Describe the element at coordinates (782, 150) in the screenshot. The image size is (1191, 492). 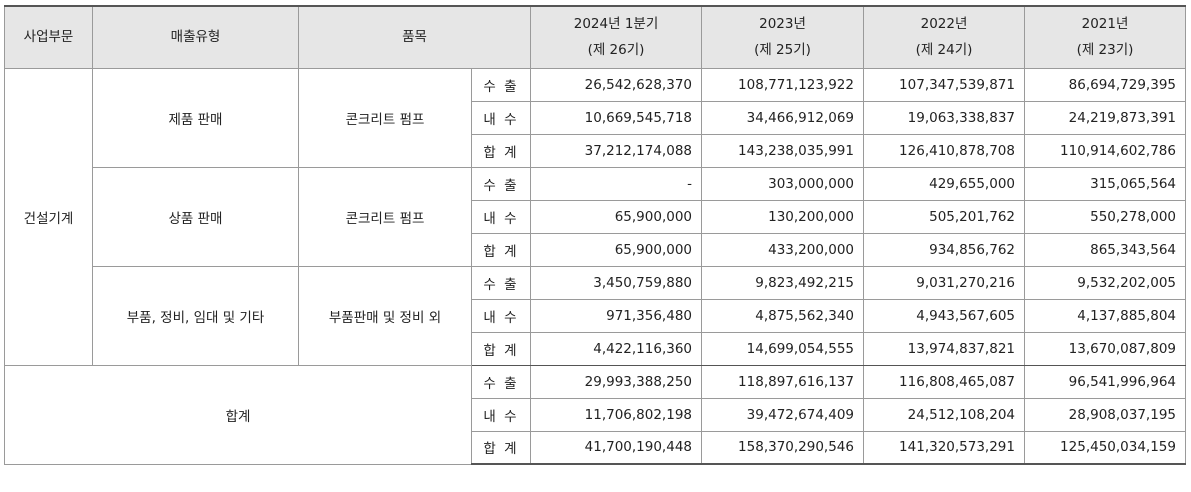
I see `value-cell: 143,238,035,991` at that location.